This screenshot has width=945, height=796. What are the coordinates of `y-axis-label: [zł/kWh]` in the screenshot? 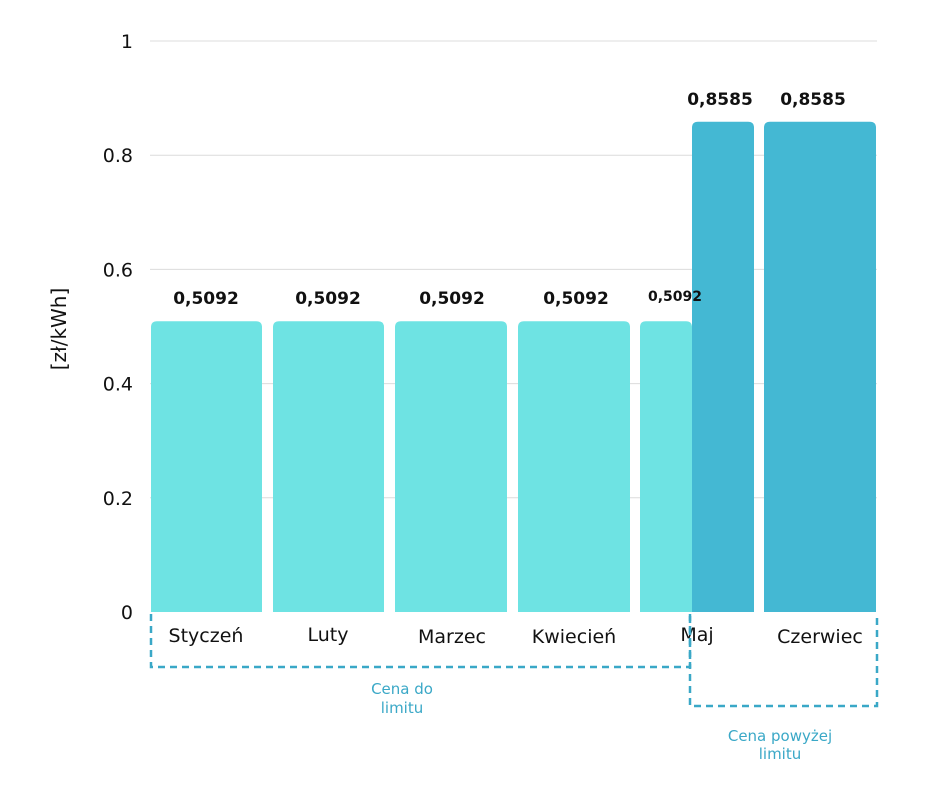 It's located at (59, 329).